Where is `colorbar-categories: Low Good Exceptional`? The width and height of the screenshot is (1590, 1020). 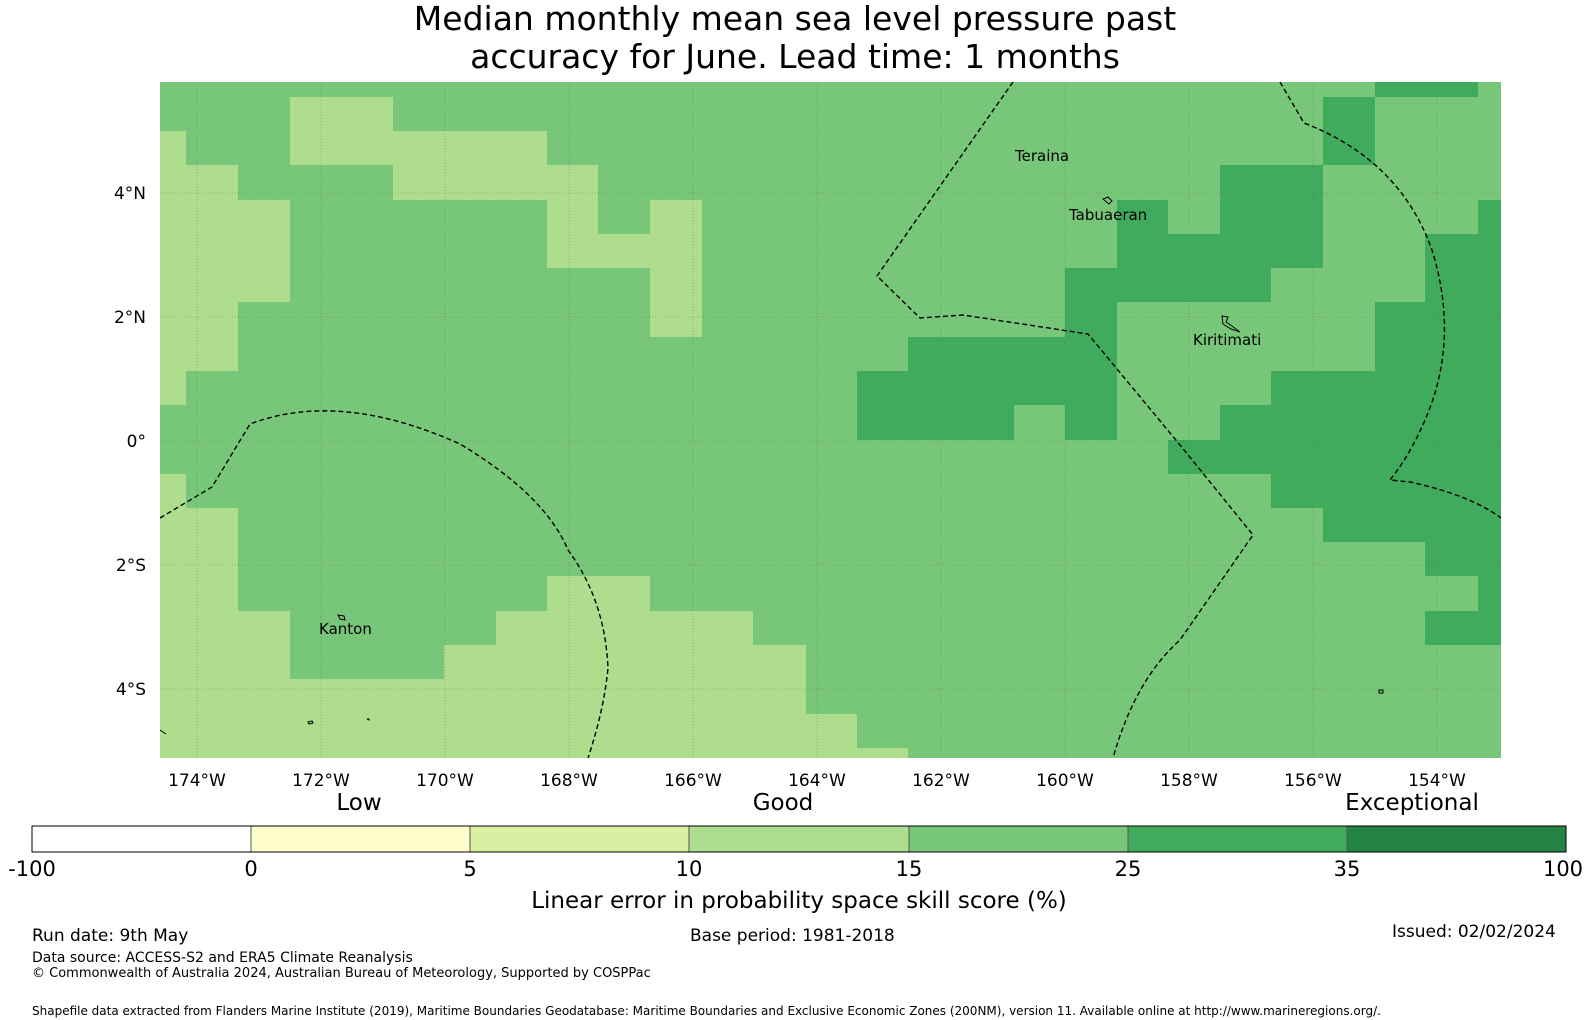
colorbar-categories: Low Good Exceptional is located at coordinates (907, 803).